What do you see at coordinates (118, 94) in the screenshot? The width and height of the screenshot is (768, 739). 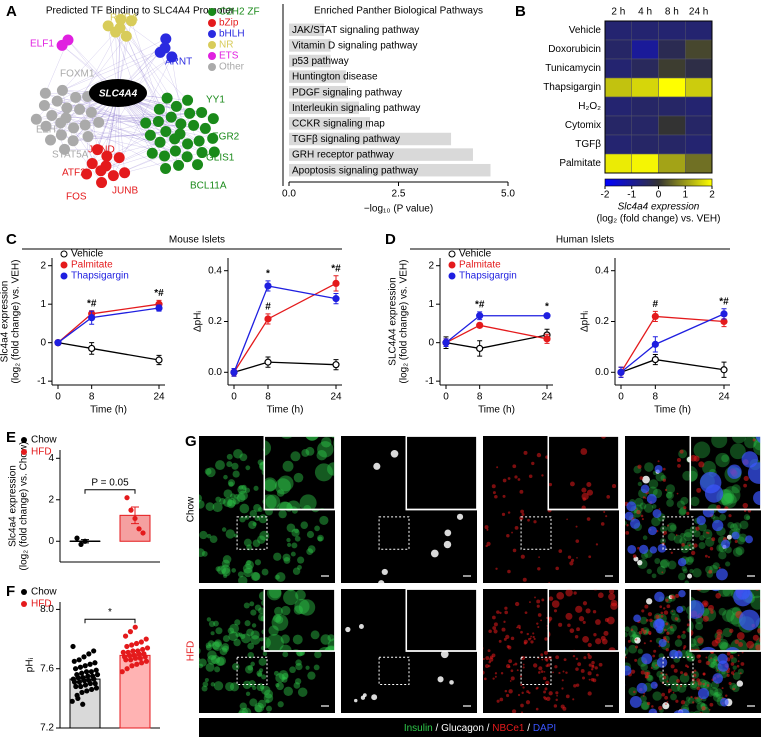 I see `center-label: SLC4A4` at bounding box center [118, 94].